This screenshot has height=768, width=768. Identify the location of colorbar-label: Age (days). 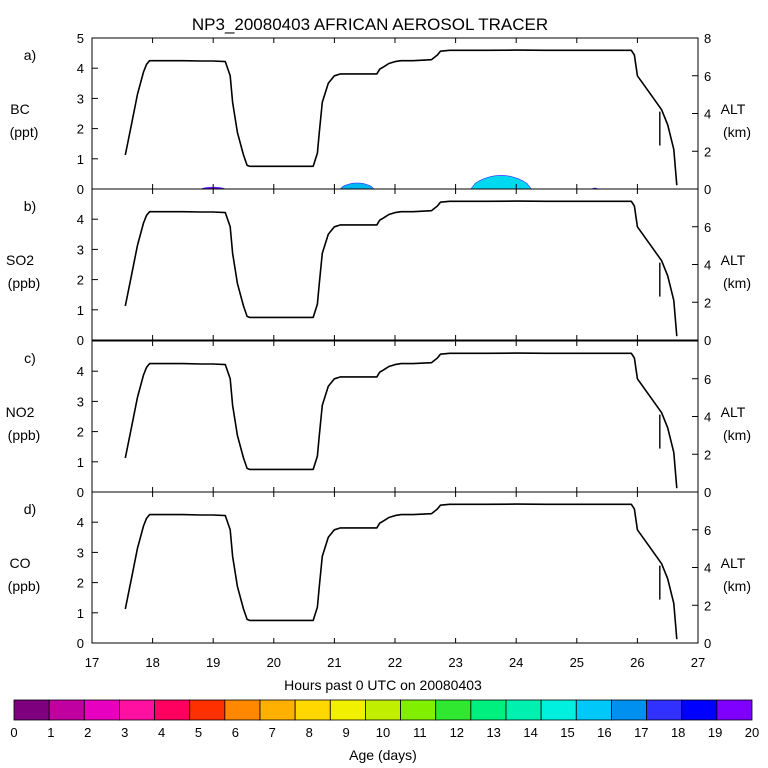
(383, 755).